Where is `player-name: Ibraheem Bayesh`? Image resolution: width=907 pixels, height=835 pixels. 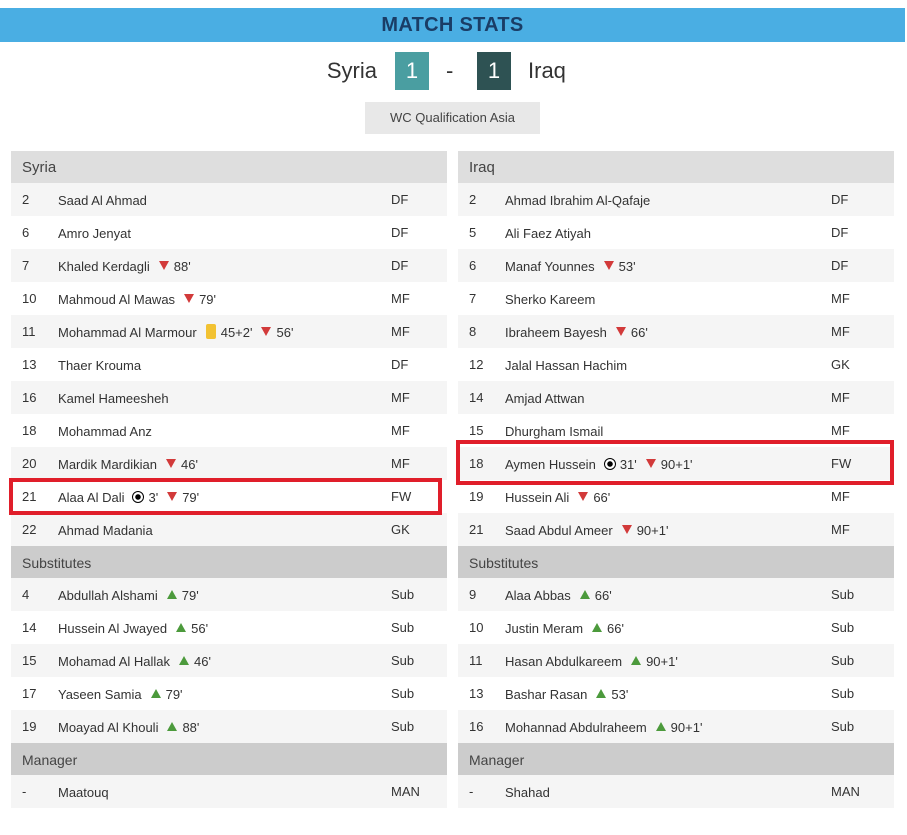 player-name: Ibraheem Bayesh is located at coordinates (556, 333).